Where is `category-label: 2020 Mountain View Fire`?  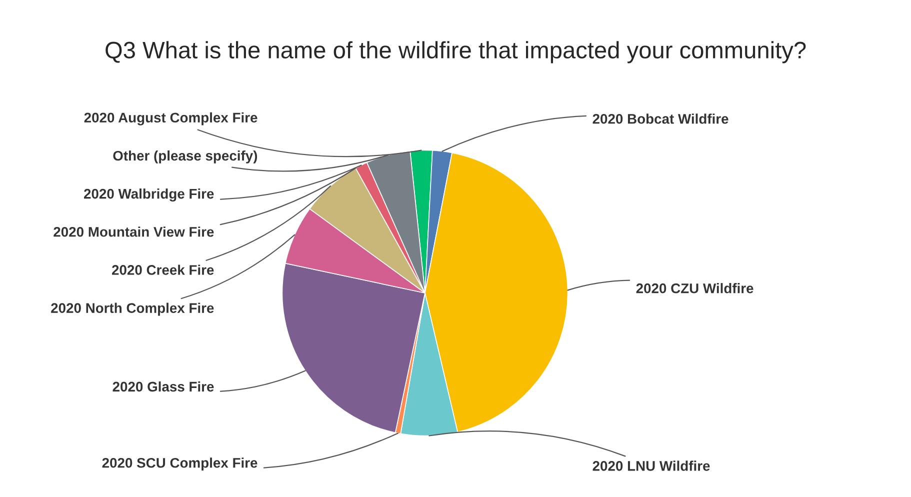 category-label: 2020 Mountain View Fire is located at coordinates (134, 231).